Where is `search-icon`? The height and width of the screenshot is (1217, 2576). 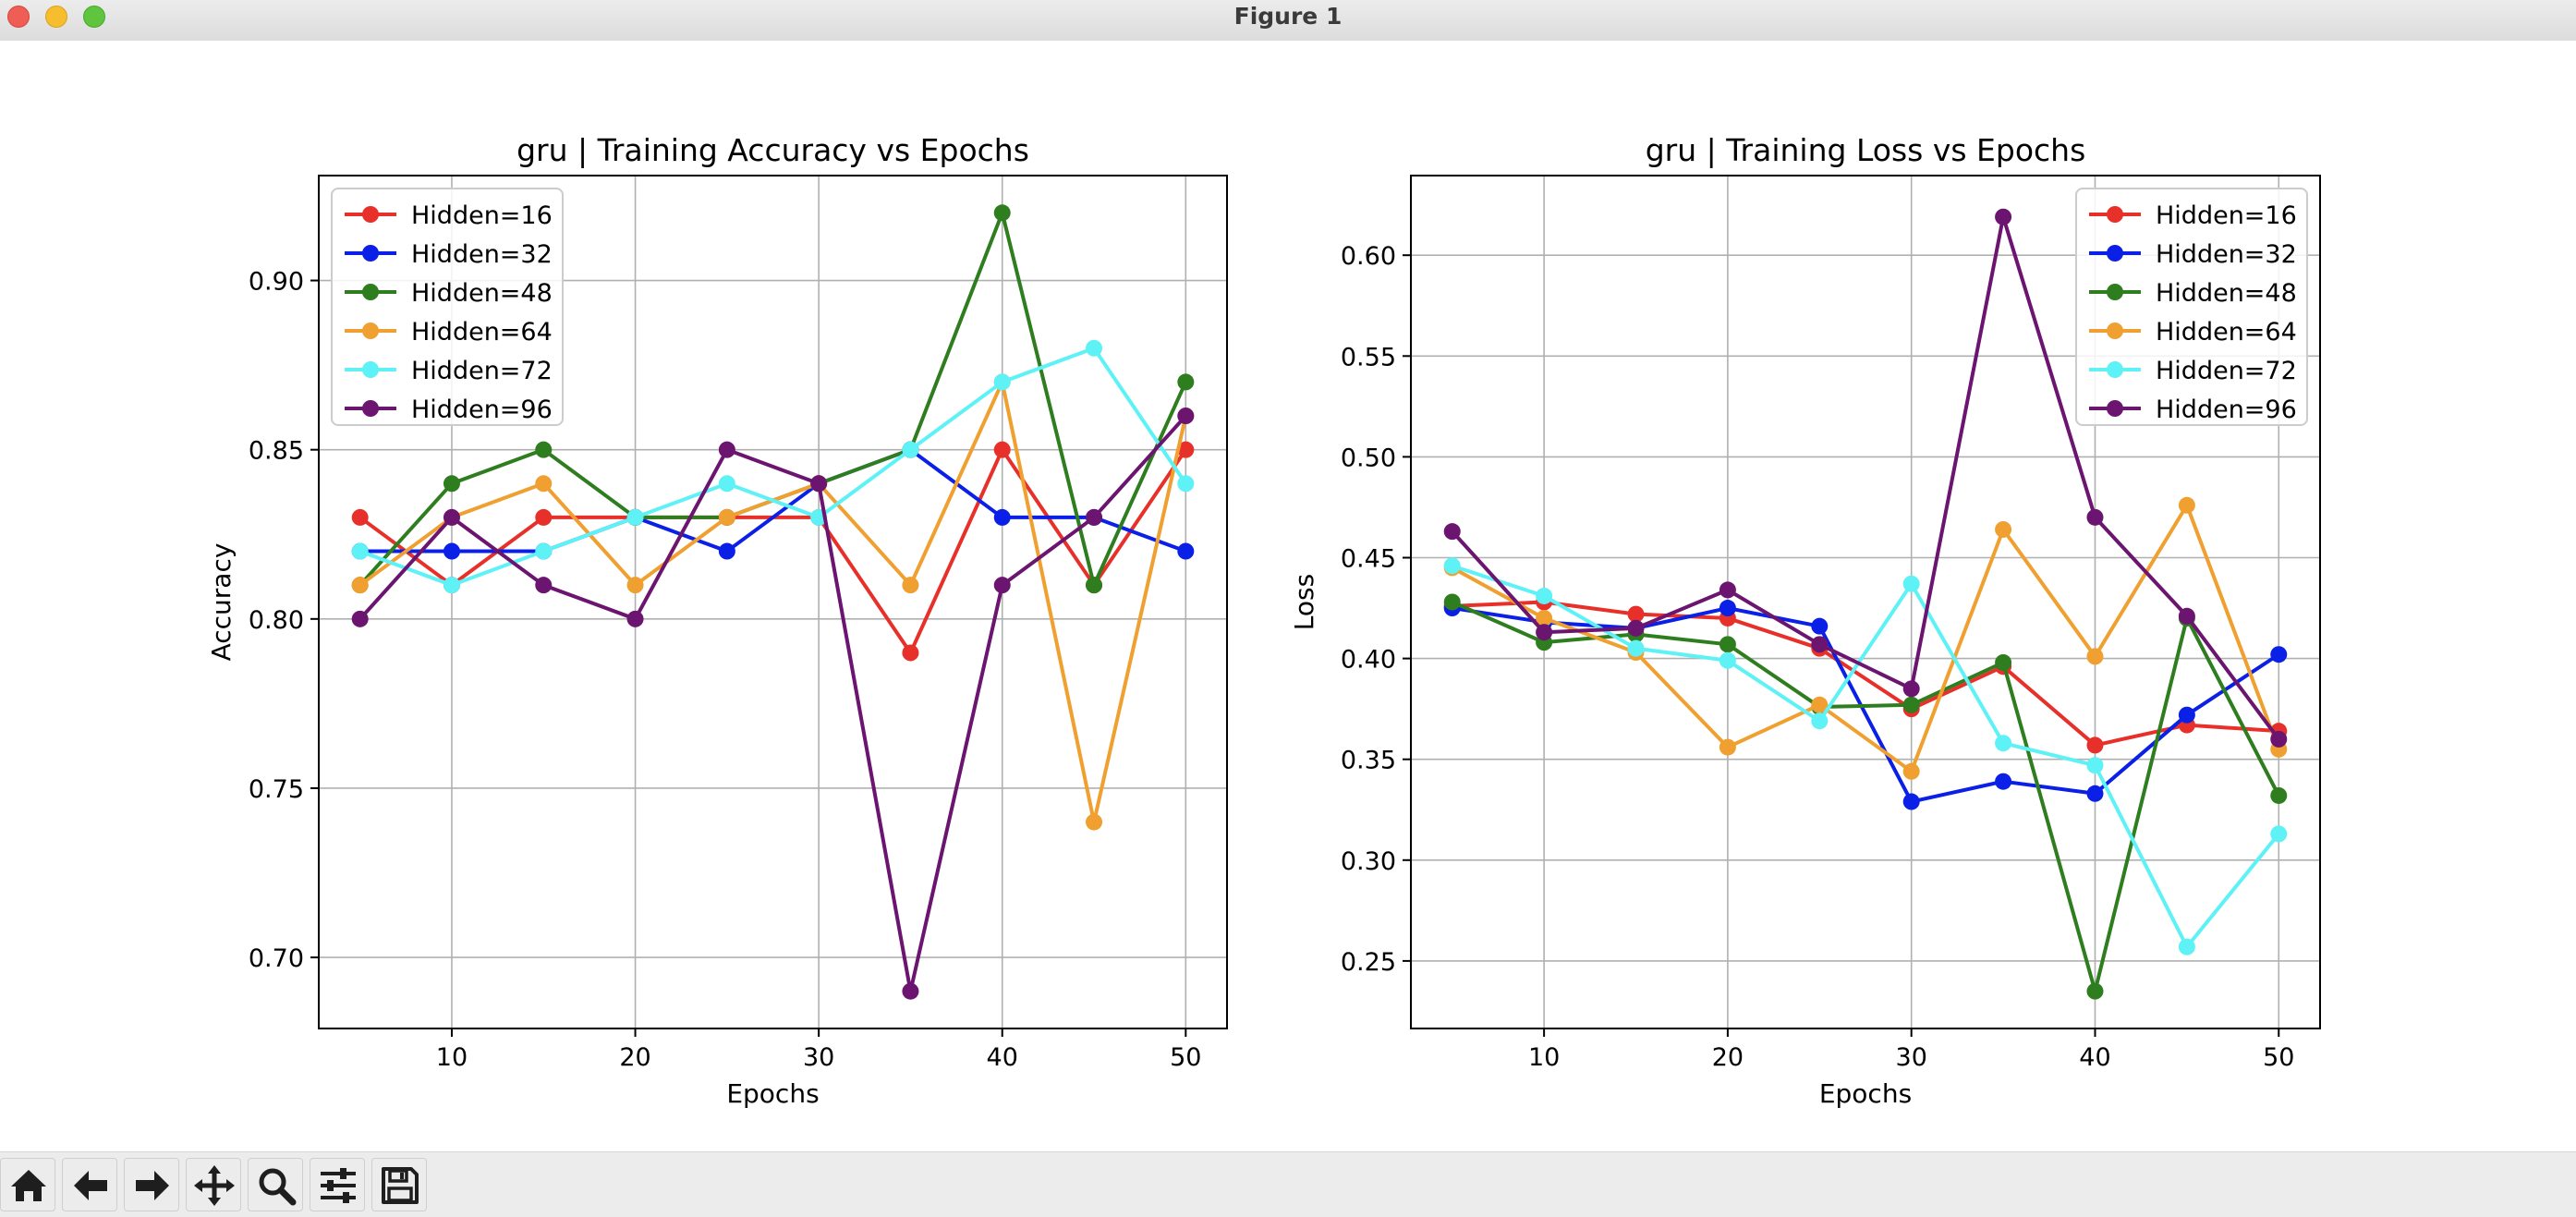 search-icon is located at coordinates (278, 1187).